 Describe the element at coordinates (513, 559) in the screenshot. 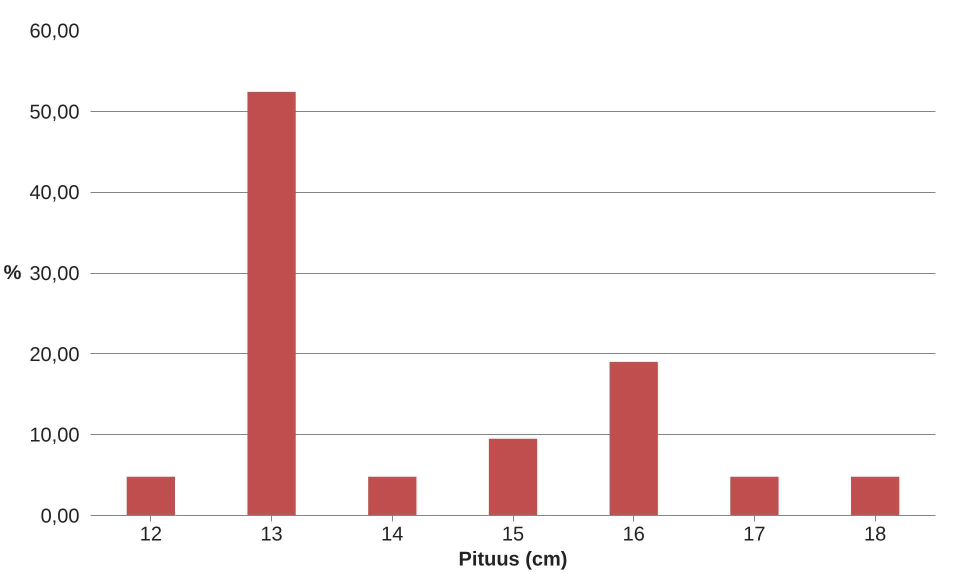

I see `x-axis-title: Pituus (cm)` at that location.